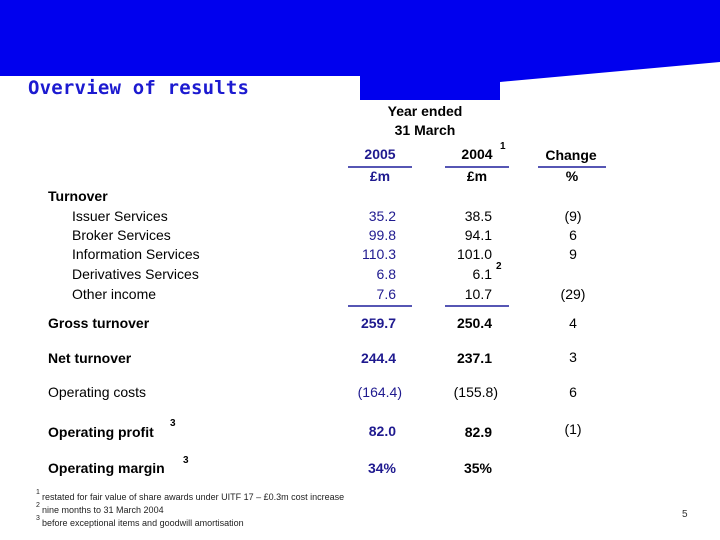 The image size is (720, 540). I want to click on change-value: 4, so click(573, 323).